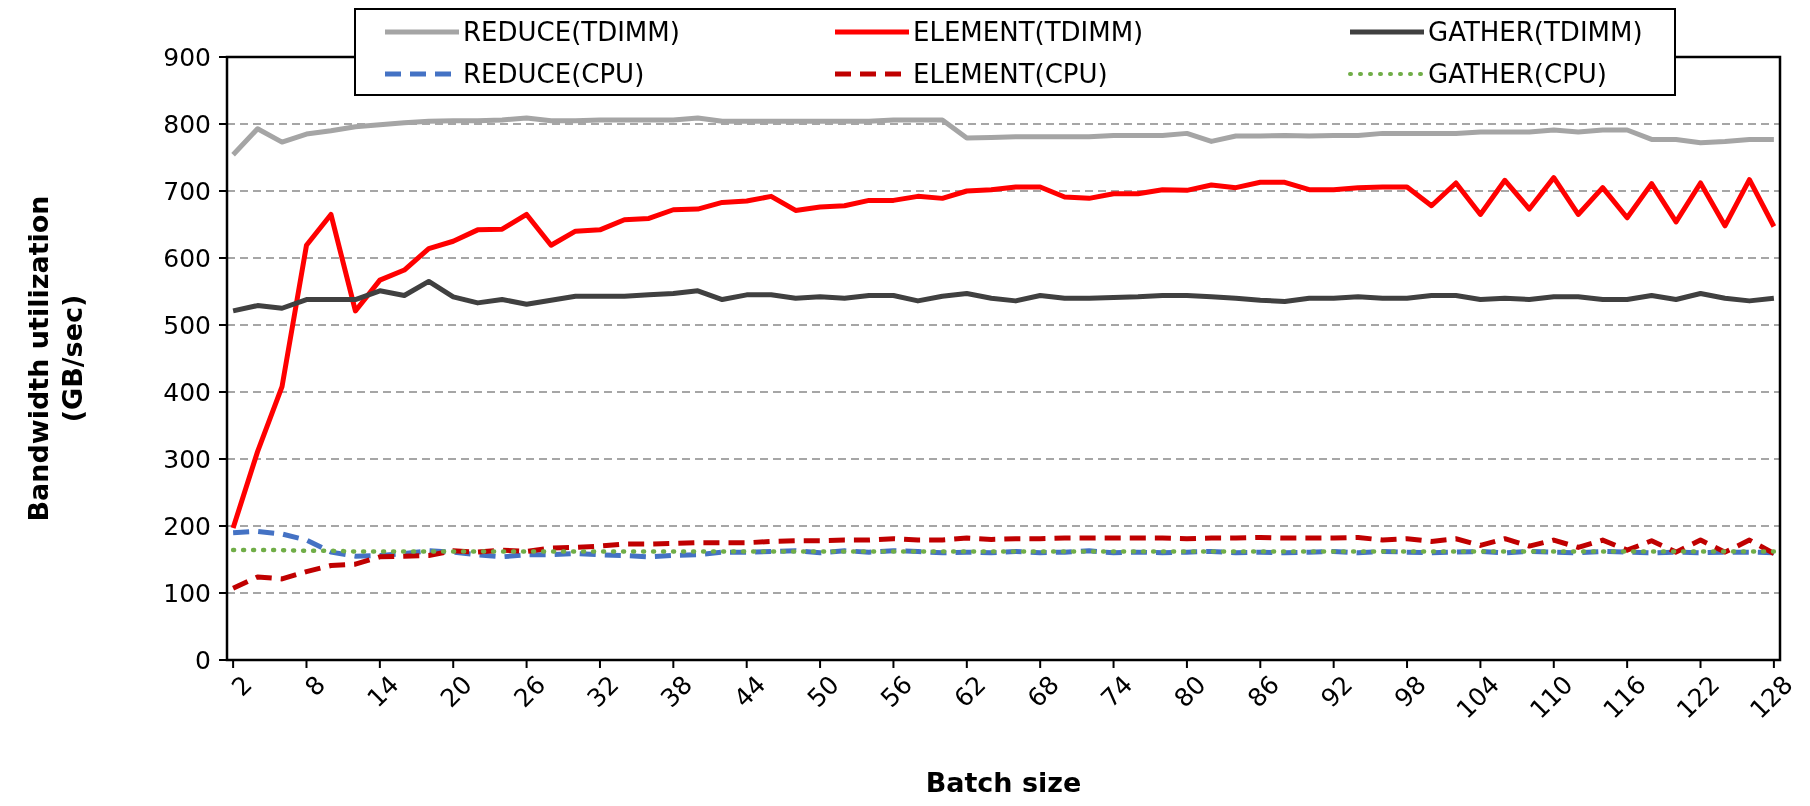 The image size is (1810, 806). I want to click on y-tick-label: 400, so click(187, 392).